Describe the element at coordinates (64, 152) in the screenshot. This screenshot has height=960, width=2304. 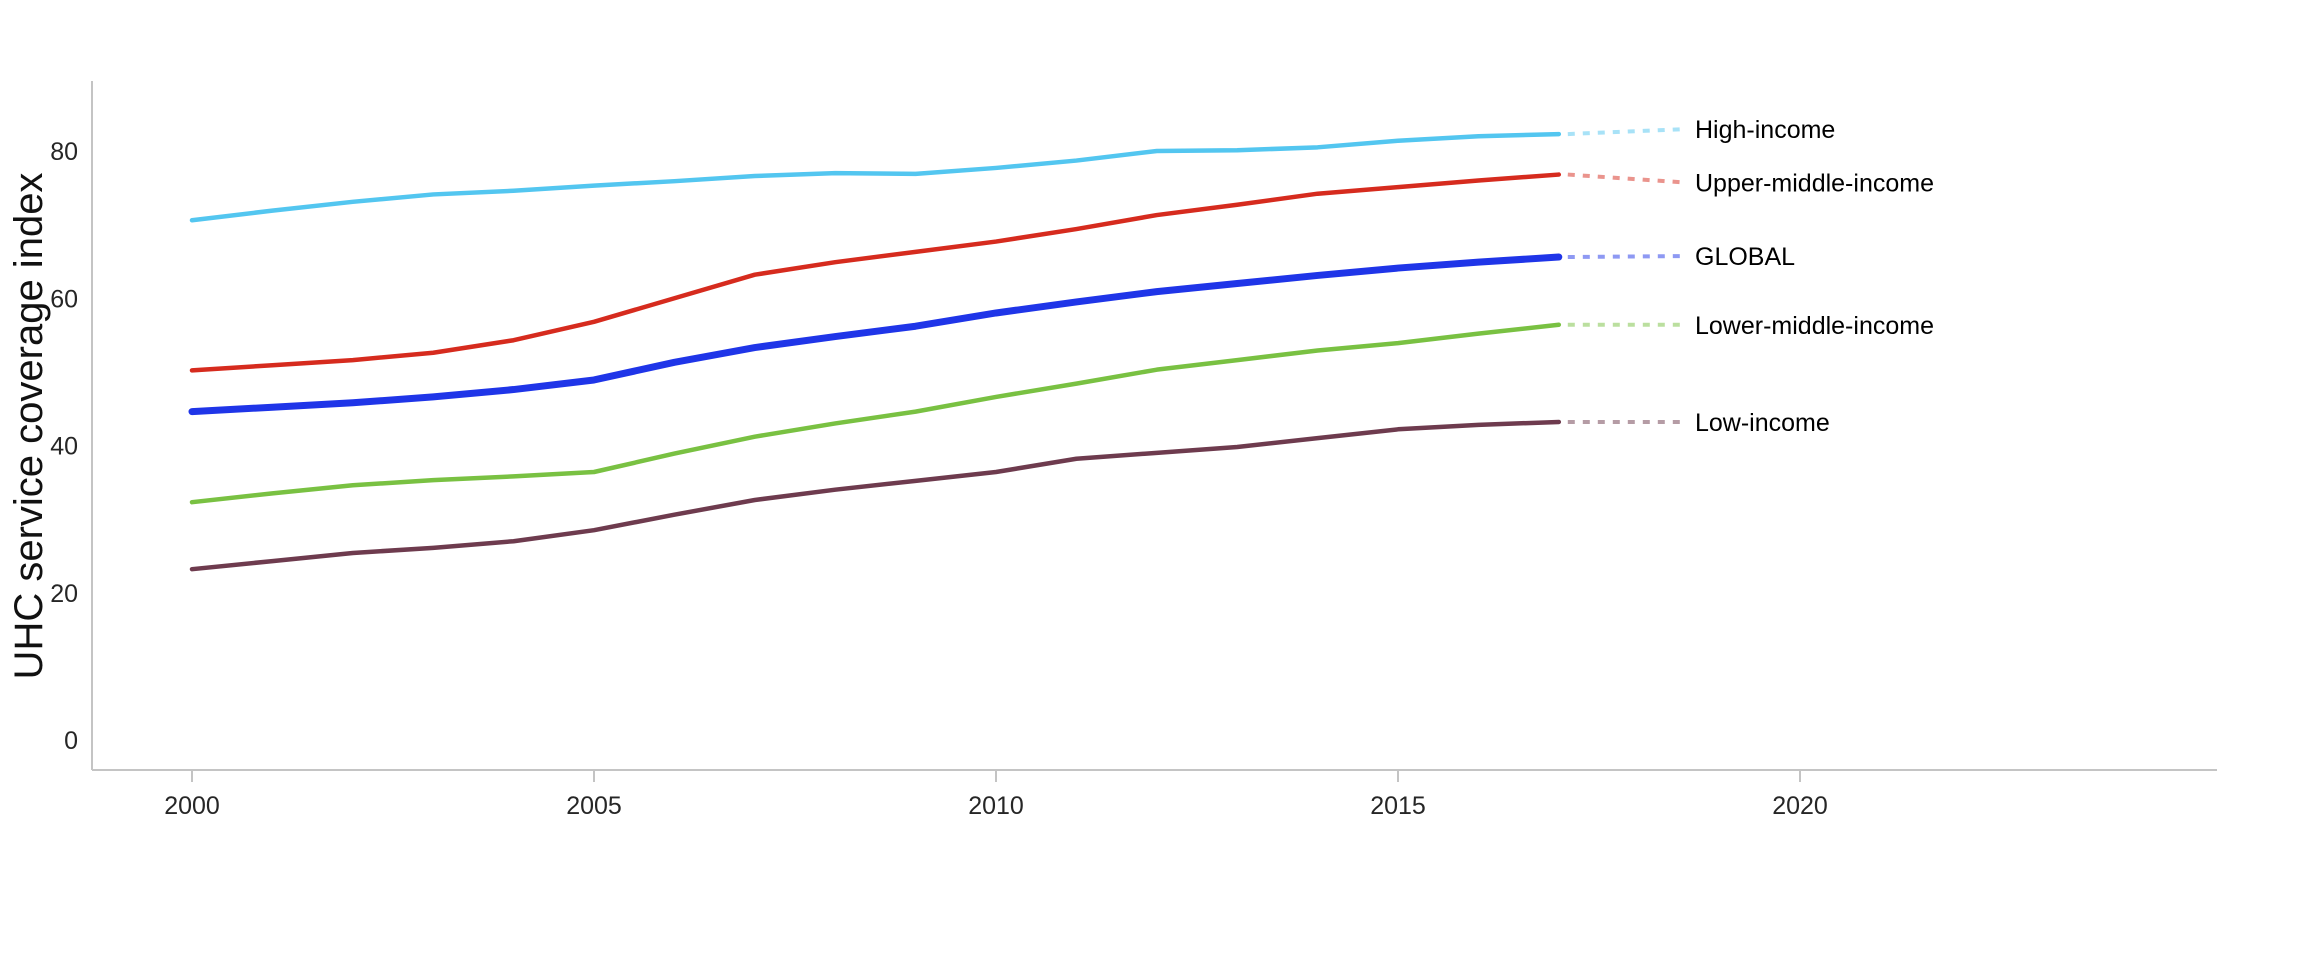
I see `y-tick-label-80: 80` at that location.